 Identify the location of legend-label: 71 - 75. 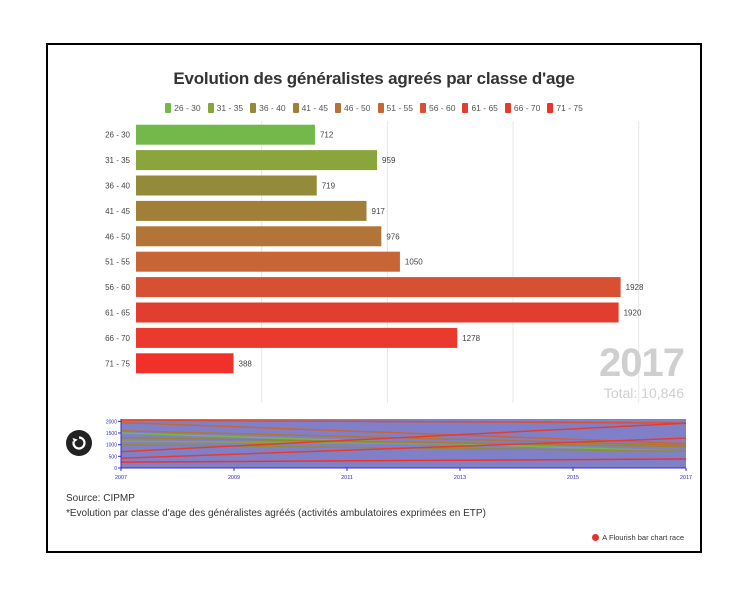
(569, 108).